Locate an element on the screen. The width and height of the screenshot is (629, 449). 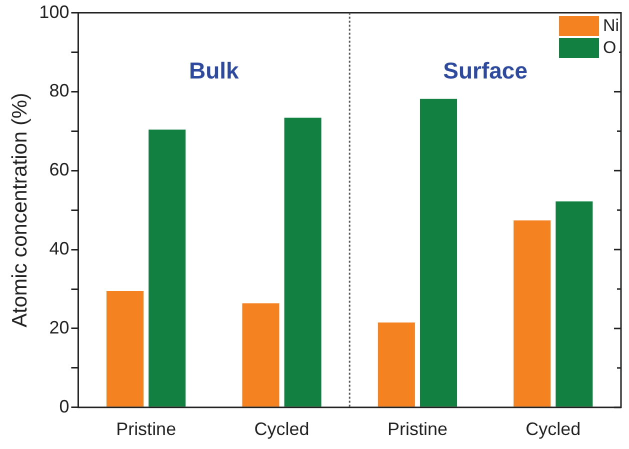
legend-label: O is located at coordinates (609, 48).